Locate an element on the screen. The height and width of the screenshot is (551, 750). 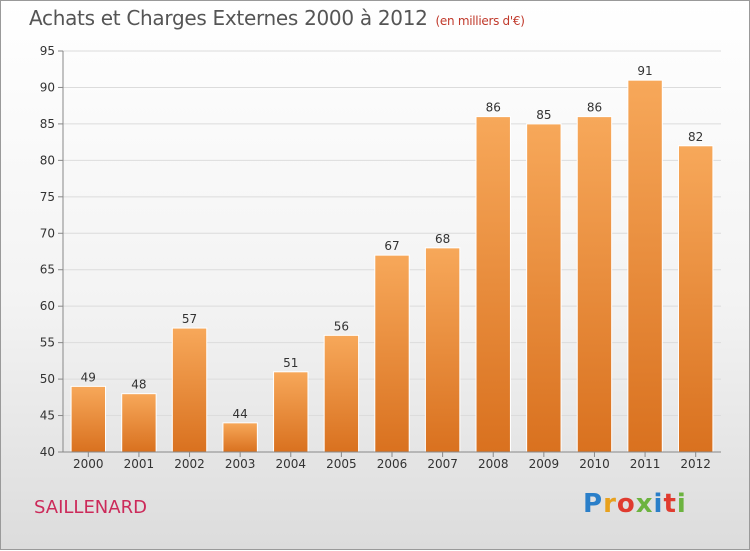
data-label-2009: 85 is located at coordinates (543, 115).